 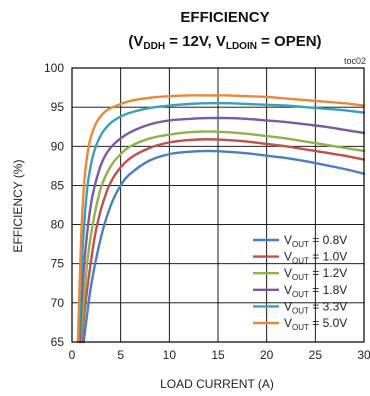 I want to click on subtitle-close: = OPEN), so click(x=289, y=41).